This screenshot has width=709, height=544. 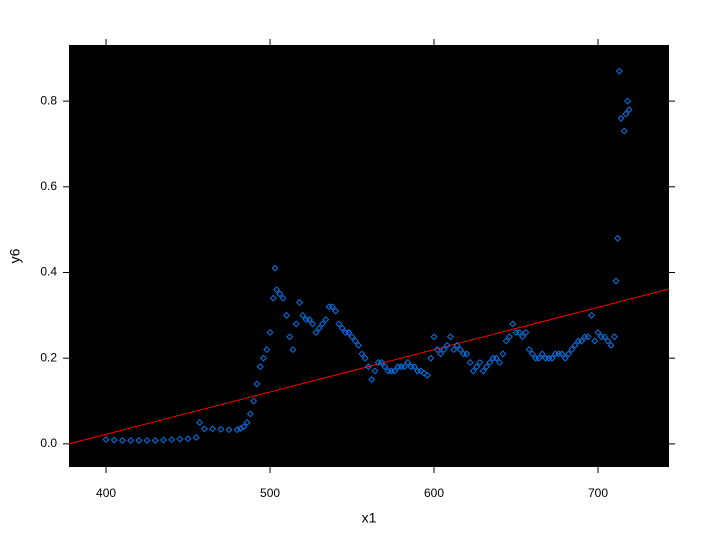 I want to click on x-axis-label: x1, so click(x=369, y=518).